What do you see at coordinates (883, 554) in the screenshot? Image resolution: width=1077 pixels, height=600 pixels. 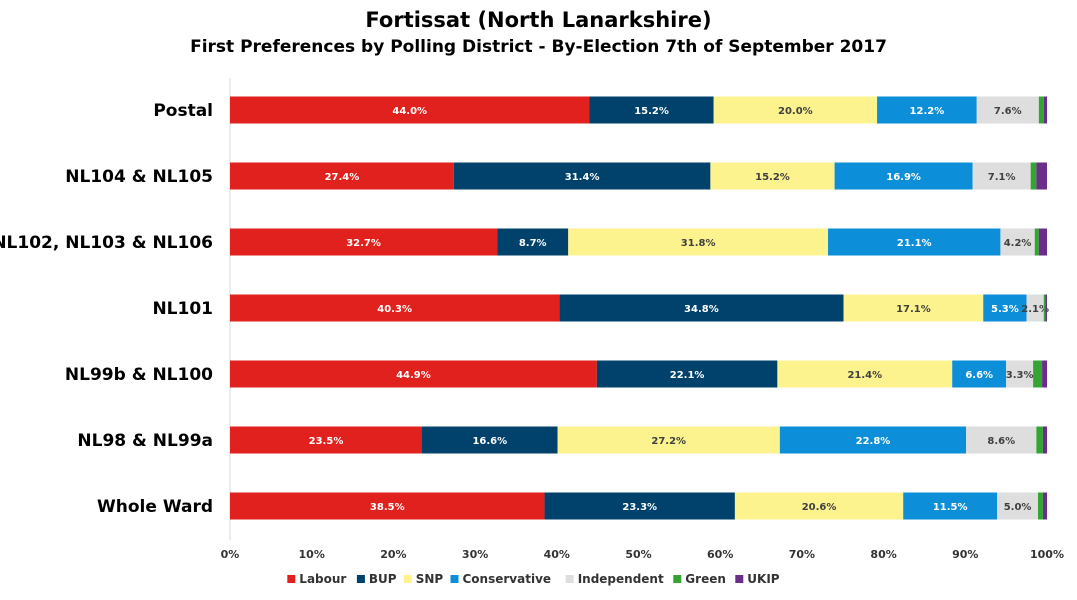 I see `x-tick-label: 80%` at bounding box center [883, 554].